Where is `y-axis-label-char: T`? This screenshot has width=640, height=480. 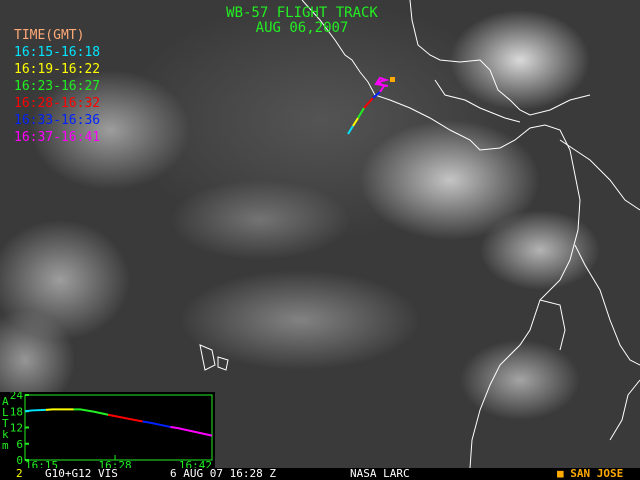
y-axis-label-char: T is located at coordinates (5, 423).